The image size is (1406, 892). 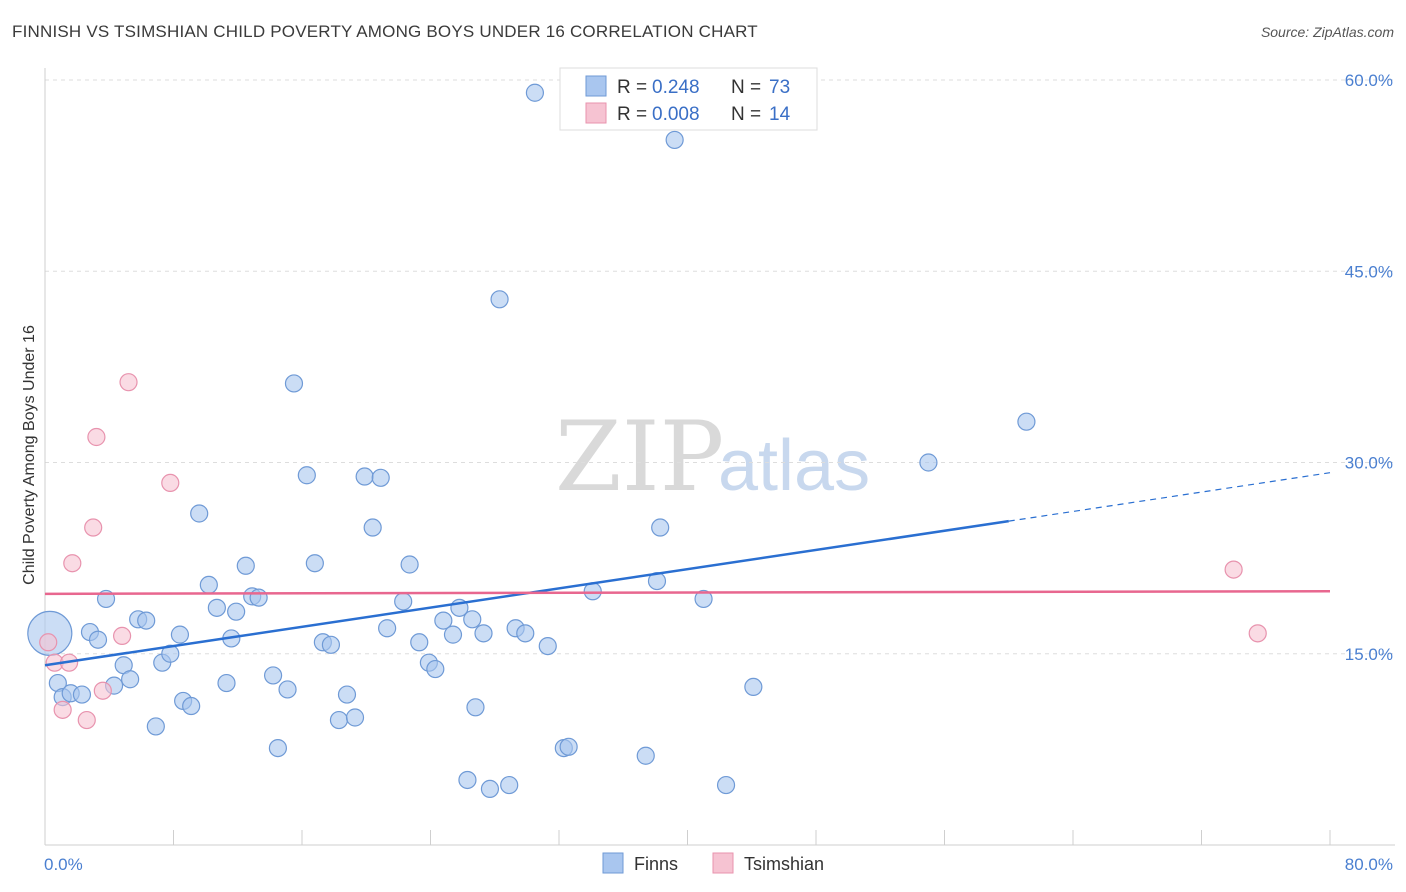 What do you see at coordinates (779, 87) in the screenshot?
I see `legend-n-value-finns: 73` at bounding box center [779, 87].